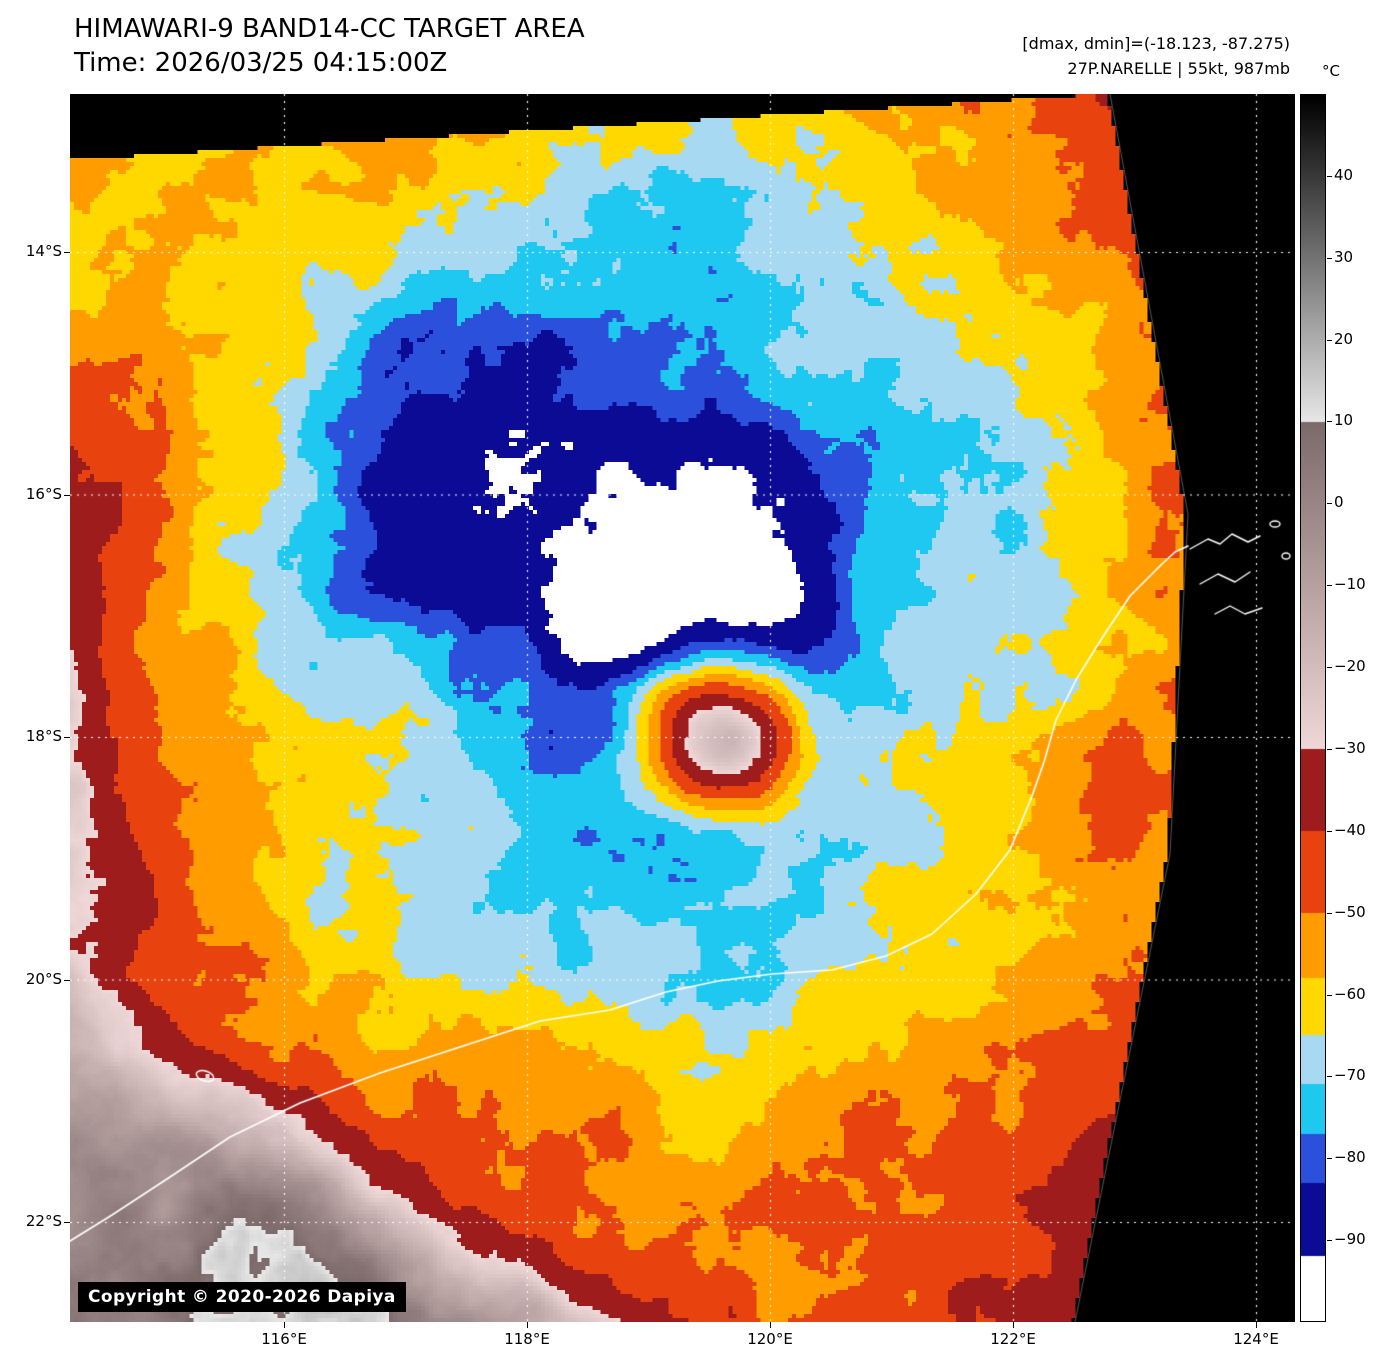 Image resolution: width=1388 pixels, height=1359 pixels. Describe the element at coordinates (1344, 338) in the screenshot. I see `colorbar-tick-label: 20` at that location.